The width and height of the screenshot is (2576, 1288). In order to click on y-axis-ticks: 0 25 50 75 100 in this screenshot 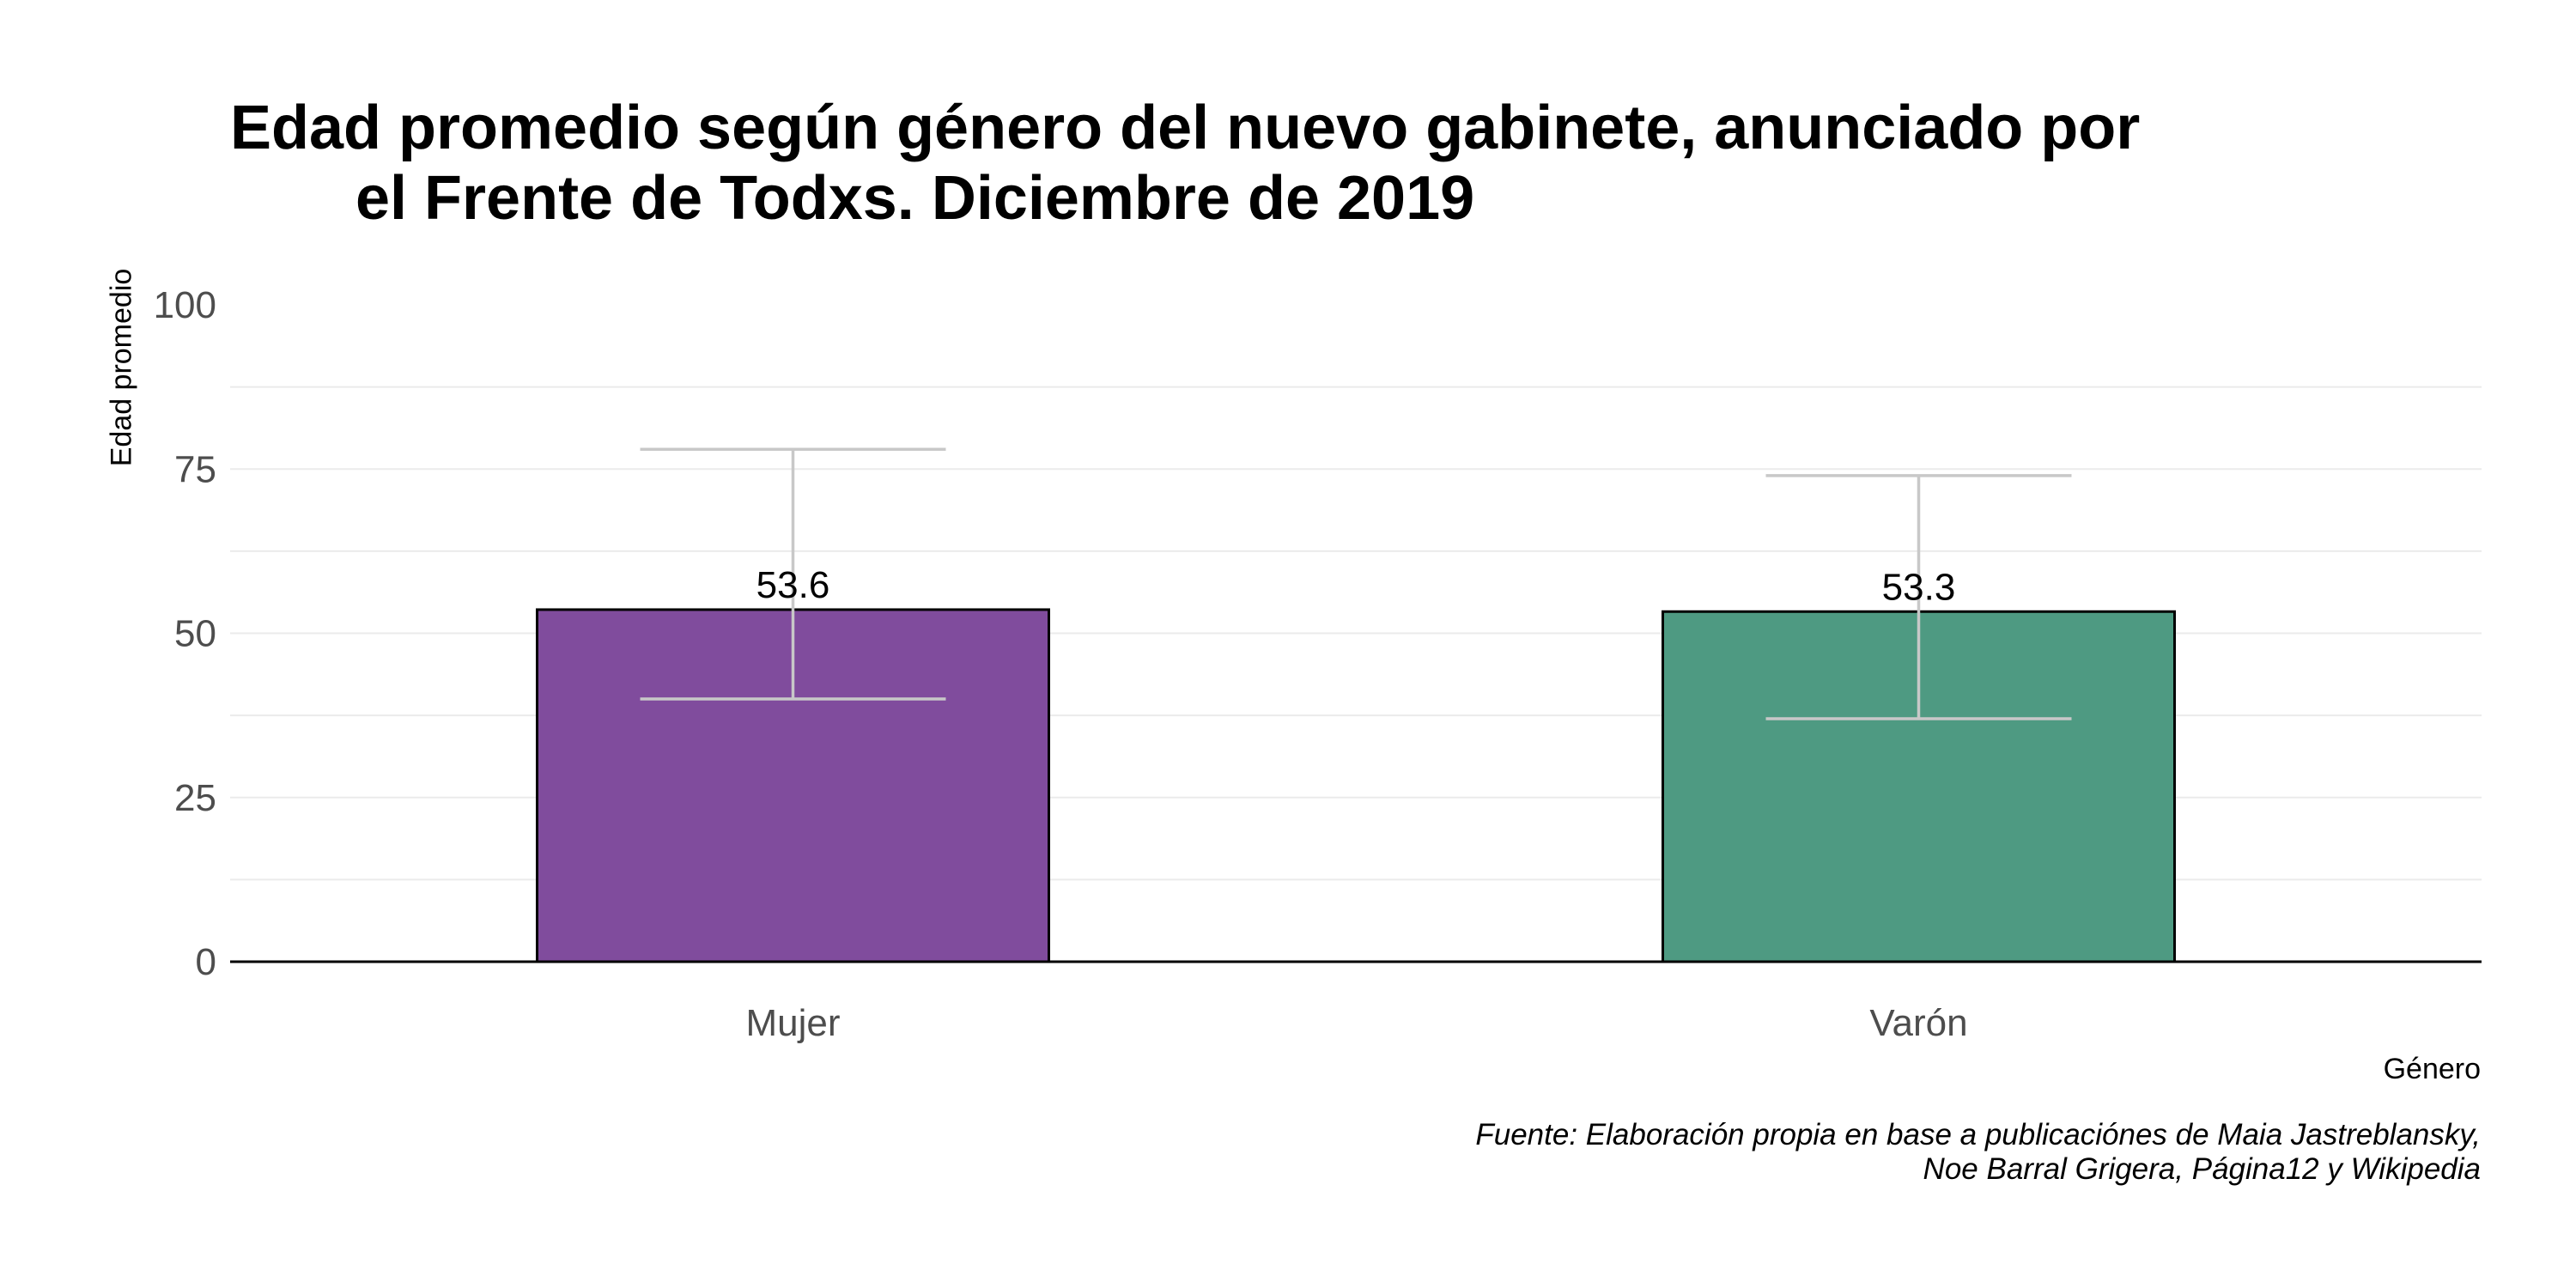, I will do `click(185, 633)`.